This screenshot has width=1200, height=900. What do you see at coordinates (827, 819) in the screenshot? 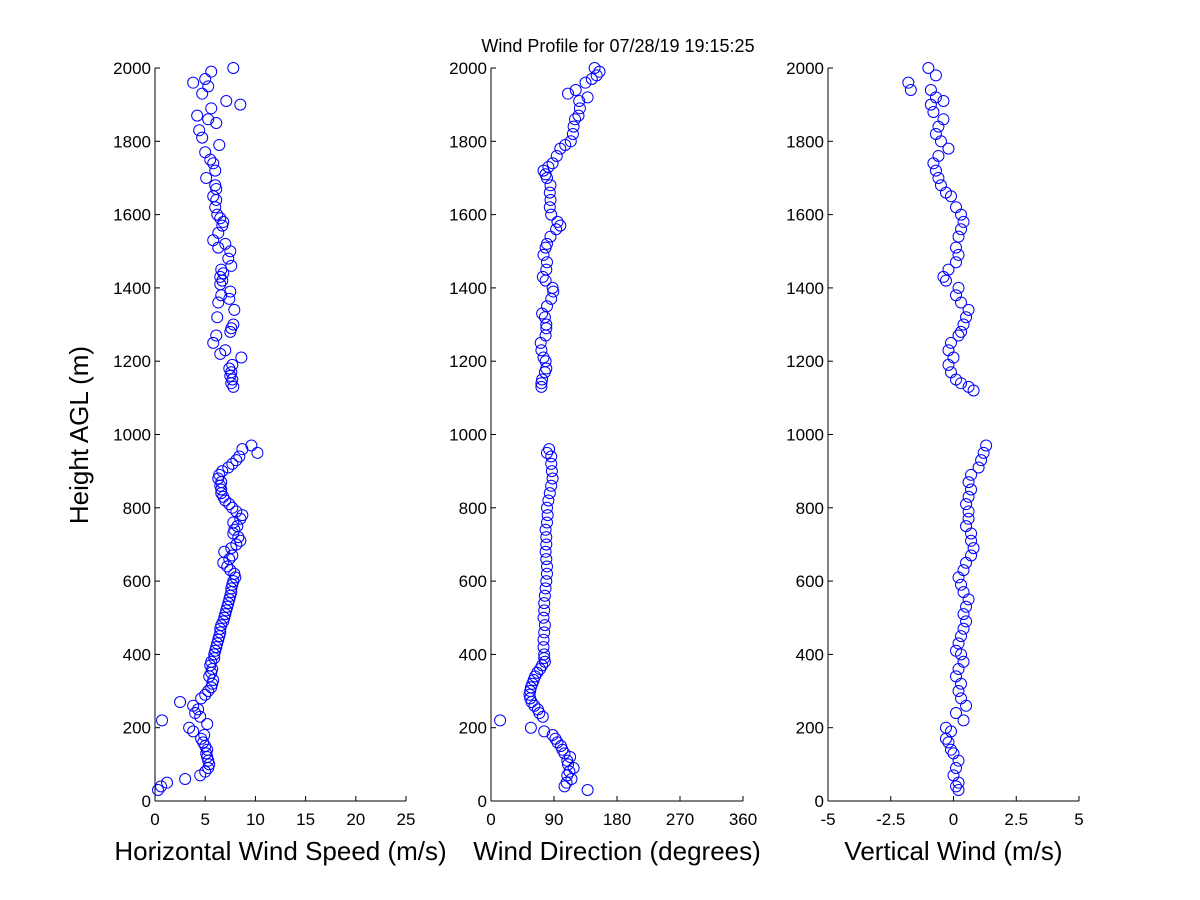
I see `x-tick-label: -5` at bounding box center [827, 819].